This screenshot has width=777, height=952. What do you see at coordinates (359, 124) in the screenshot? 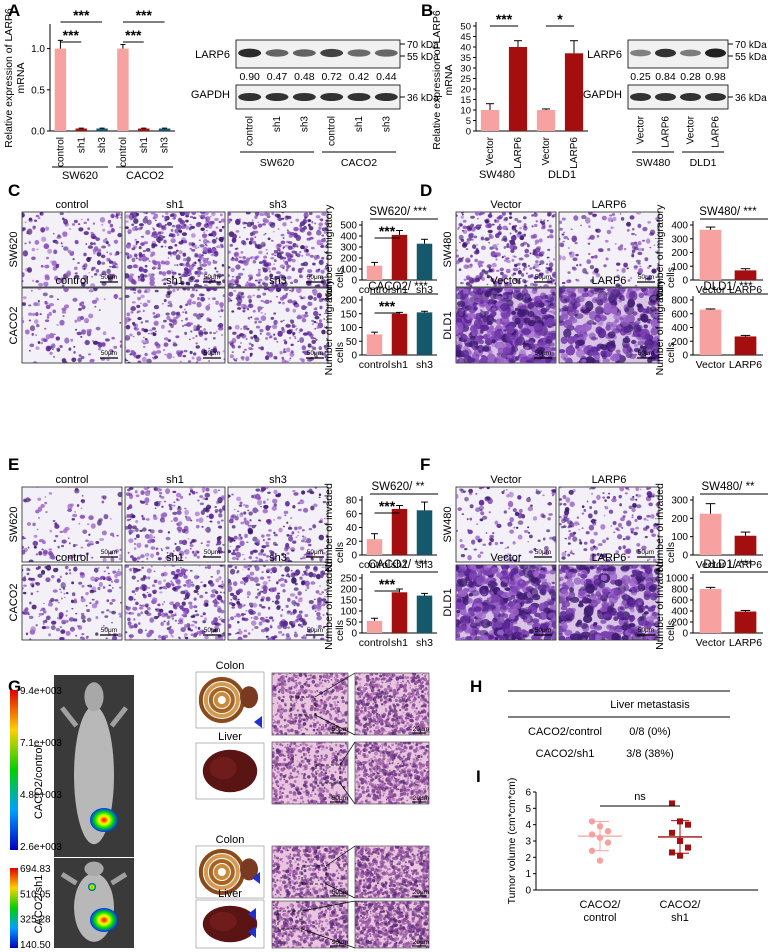
I see `blot-lane-label: sh1` at bounding box center [359, 124].